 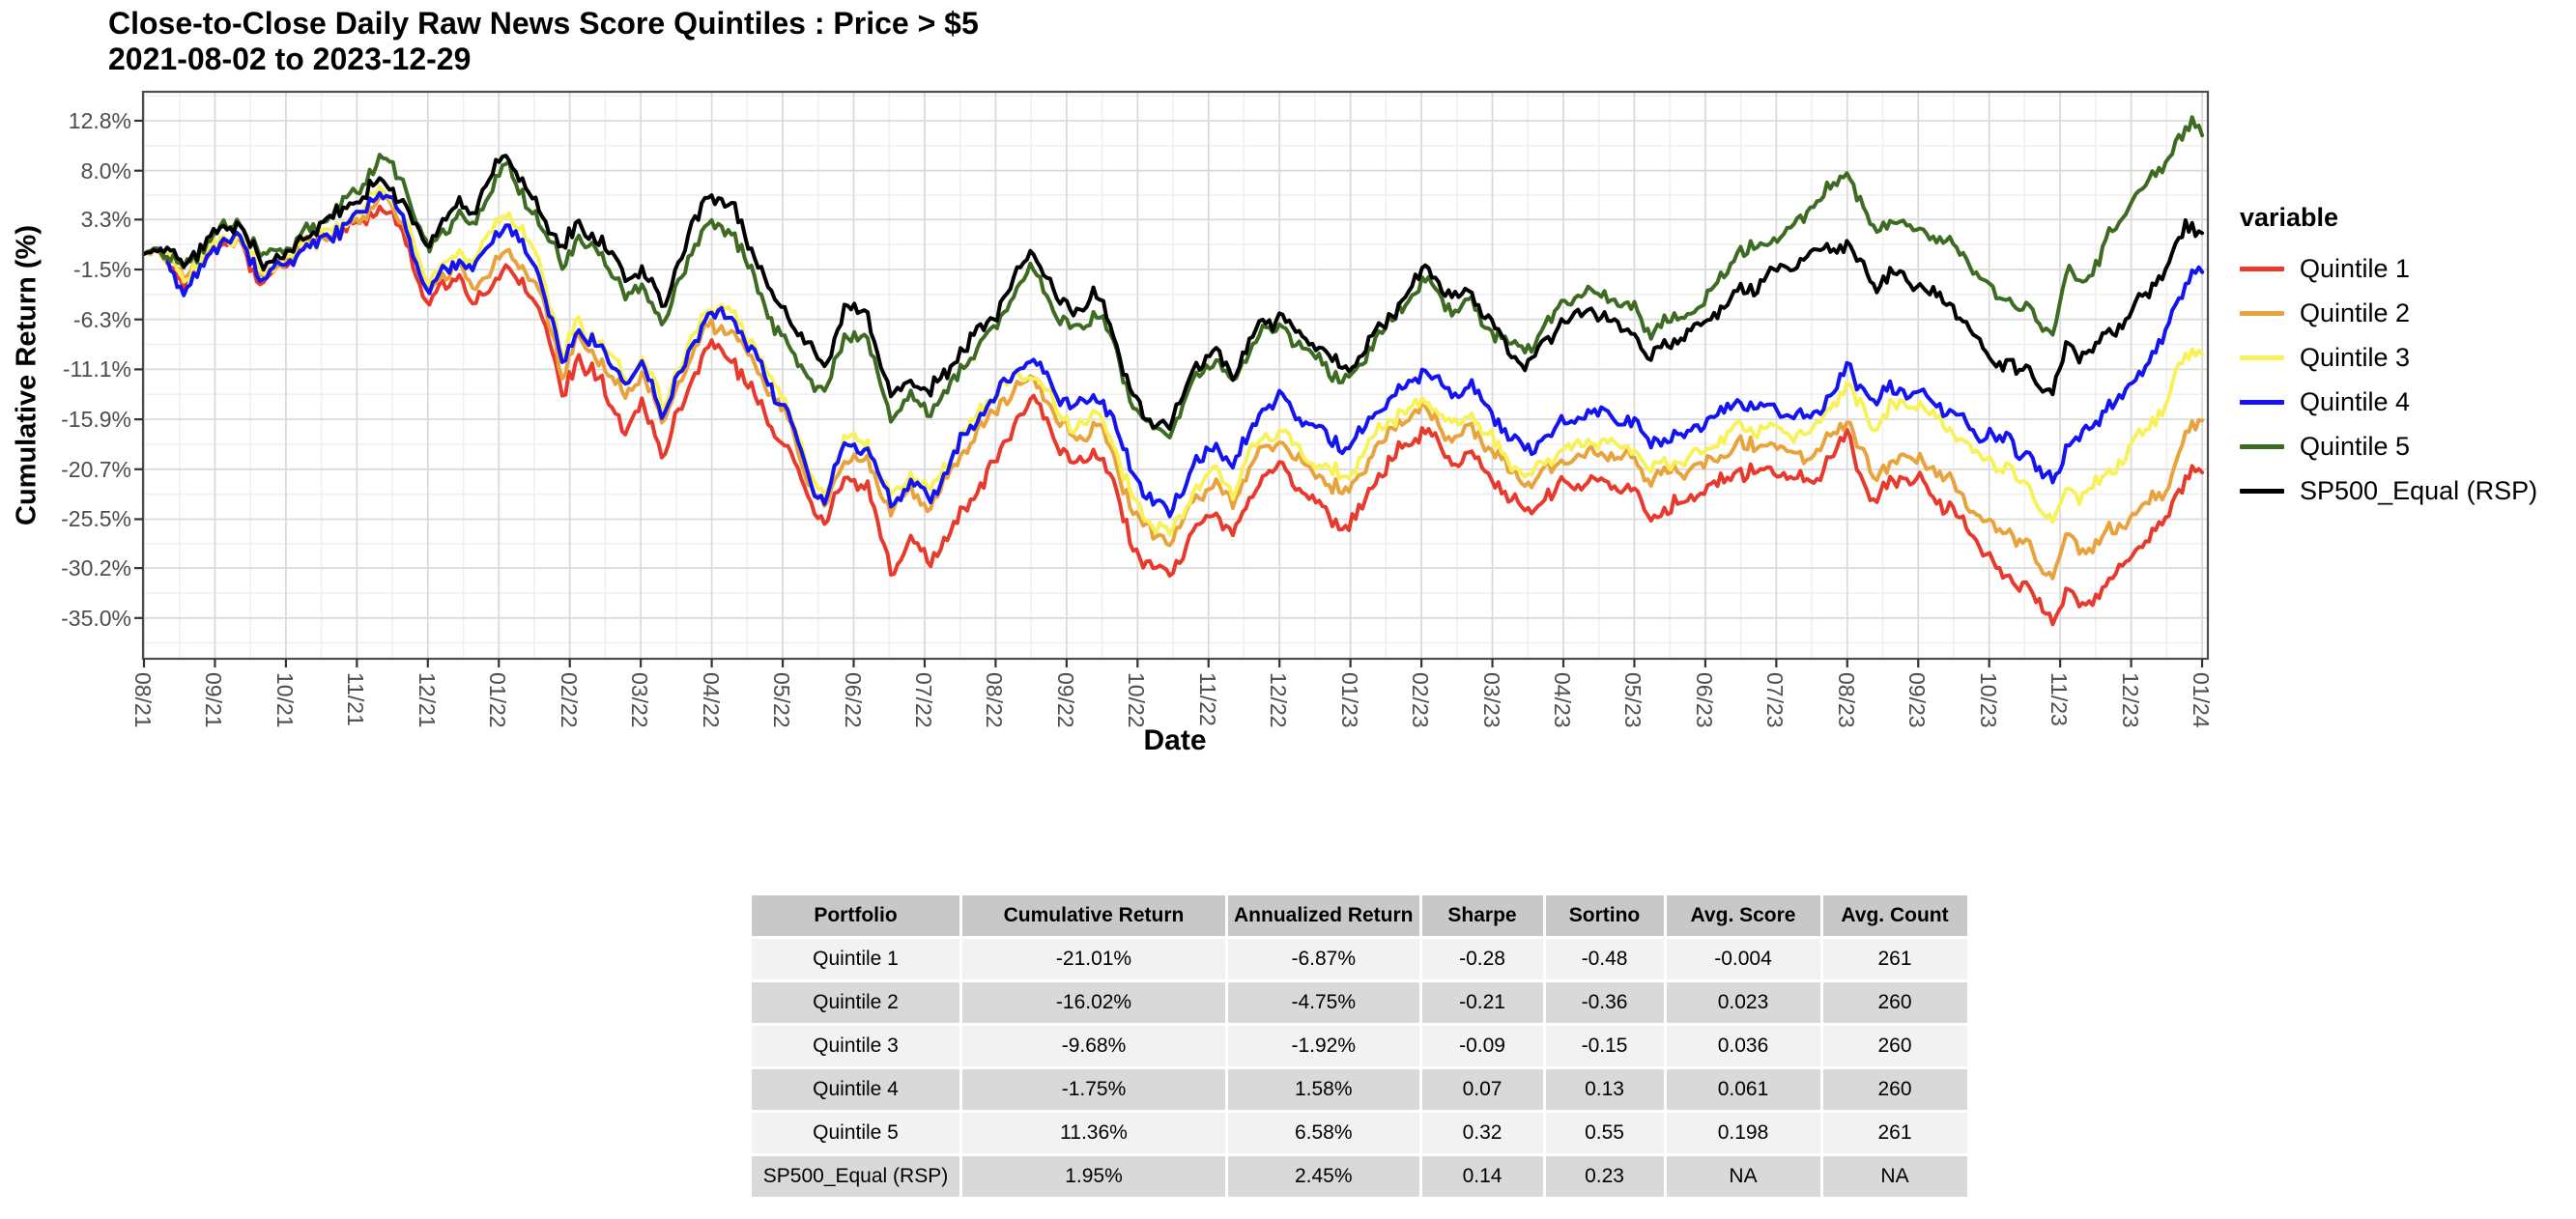 What do you see at coordinates (1491, 700) in the screenshot?
I see `x-tick-label: 03/23` at bounding box center [1491, 700].